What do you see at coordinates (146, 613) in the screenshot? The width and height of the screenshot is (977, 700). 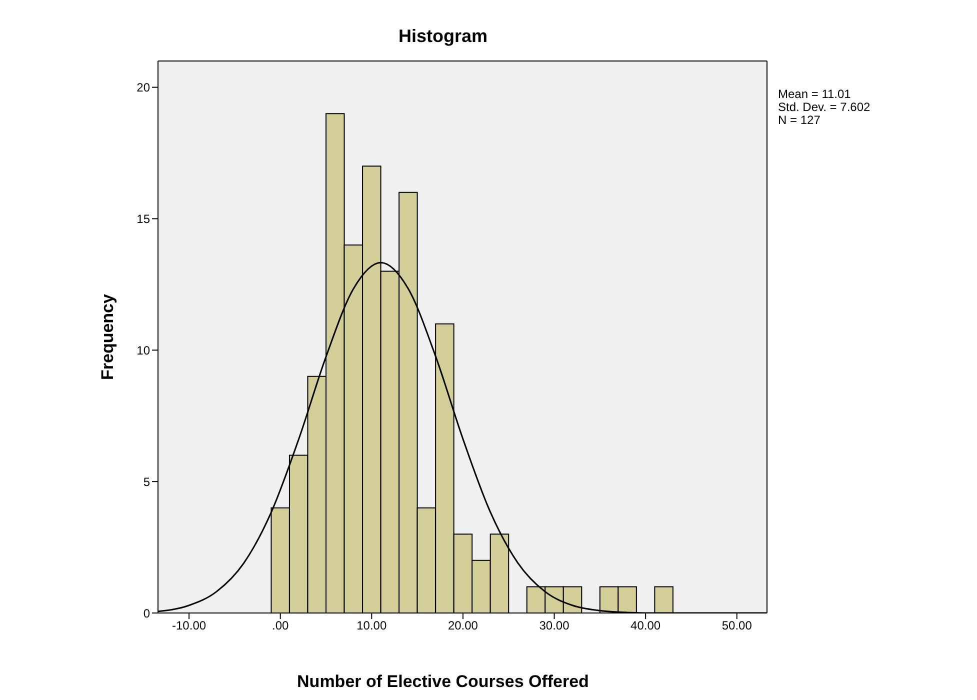 I see `y-tick-label: 0` at bounding box center [146, 613].